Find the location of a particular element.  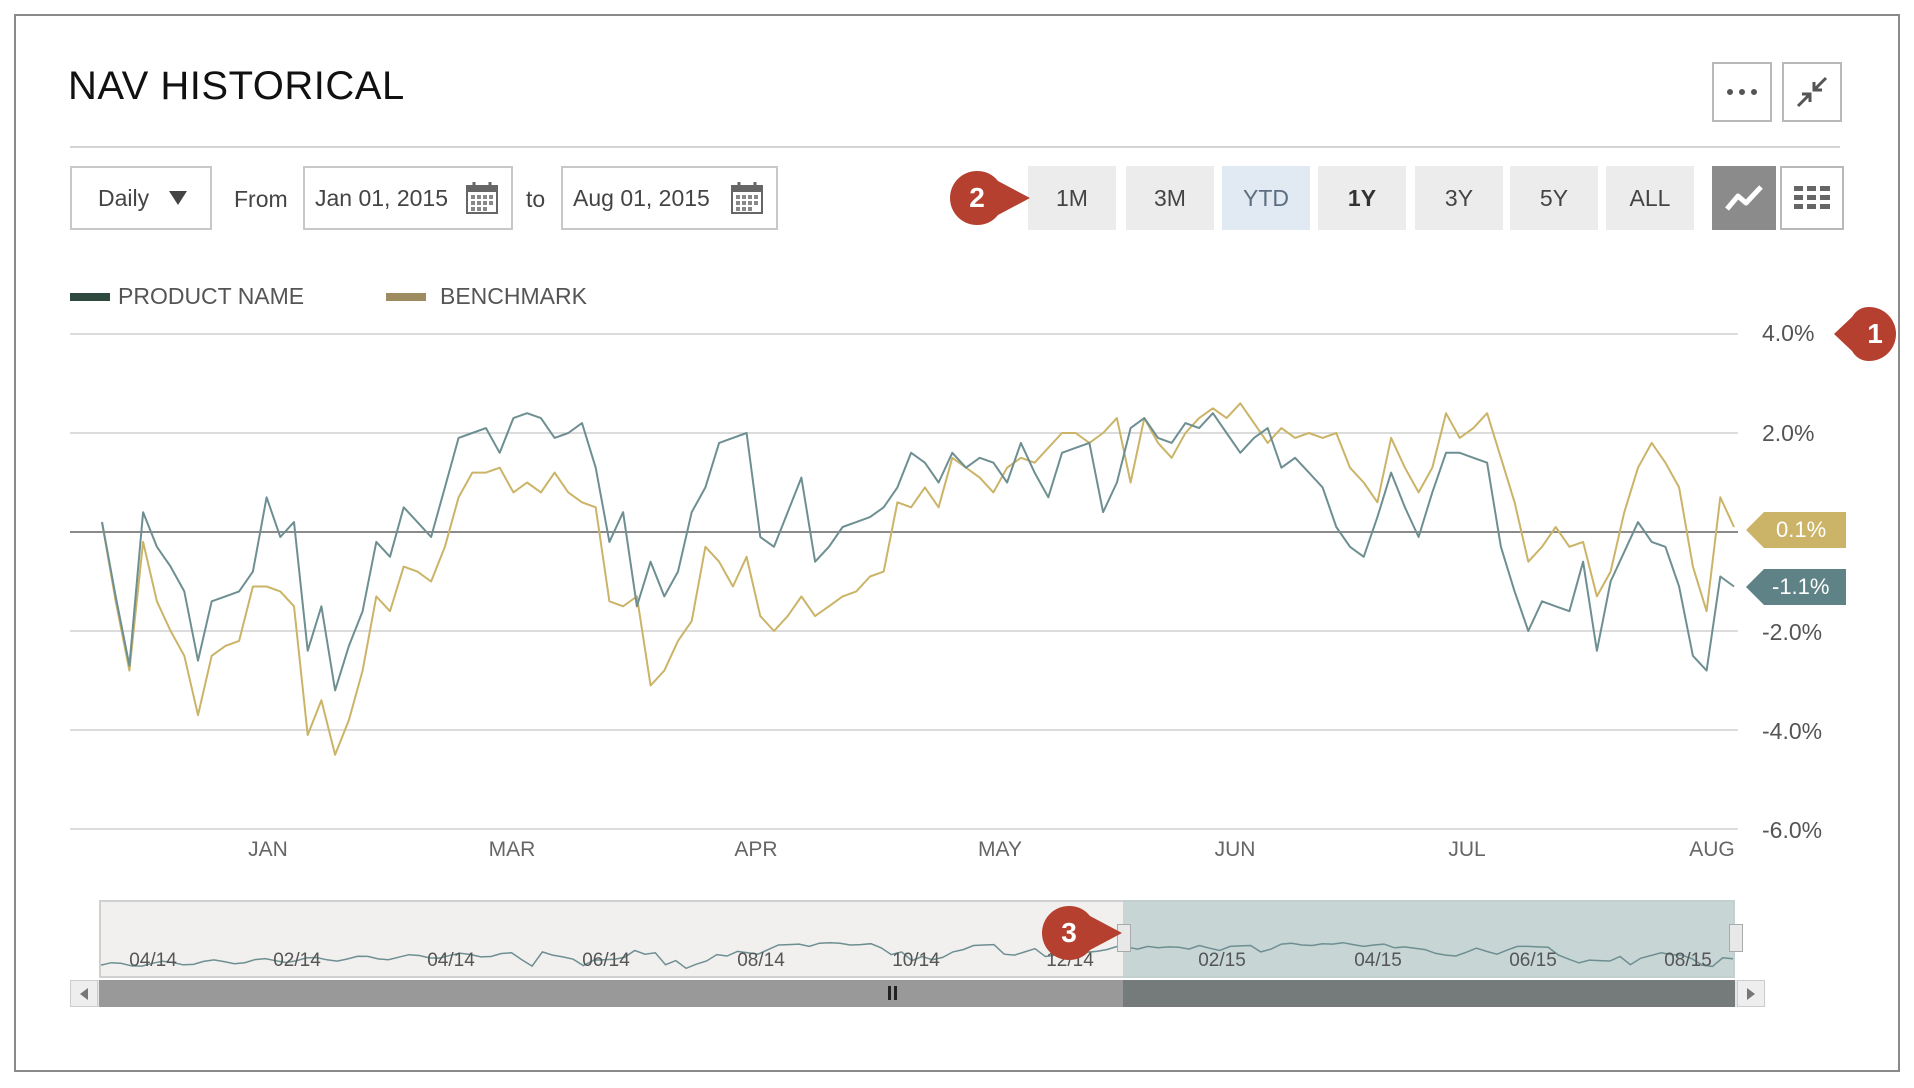

navigator-label: 08/14 is located at coordinates (761, 960).